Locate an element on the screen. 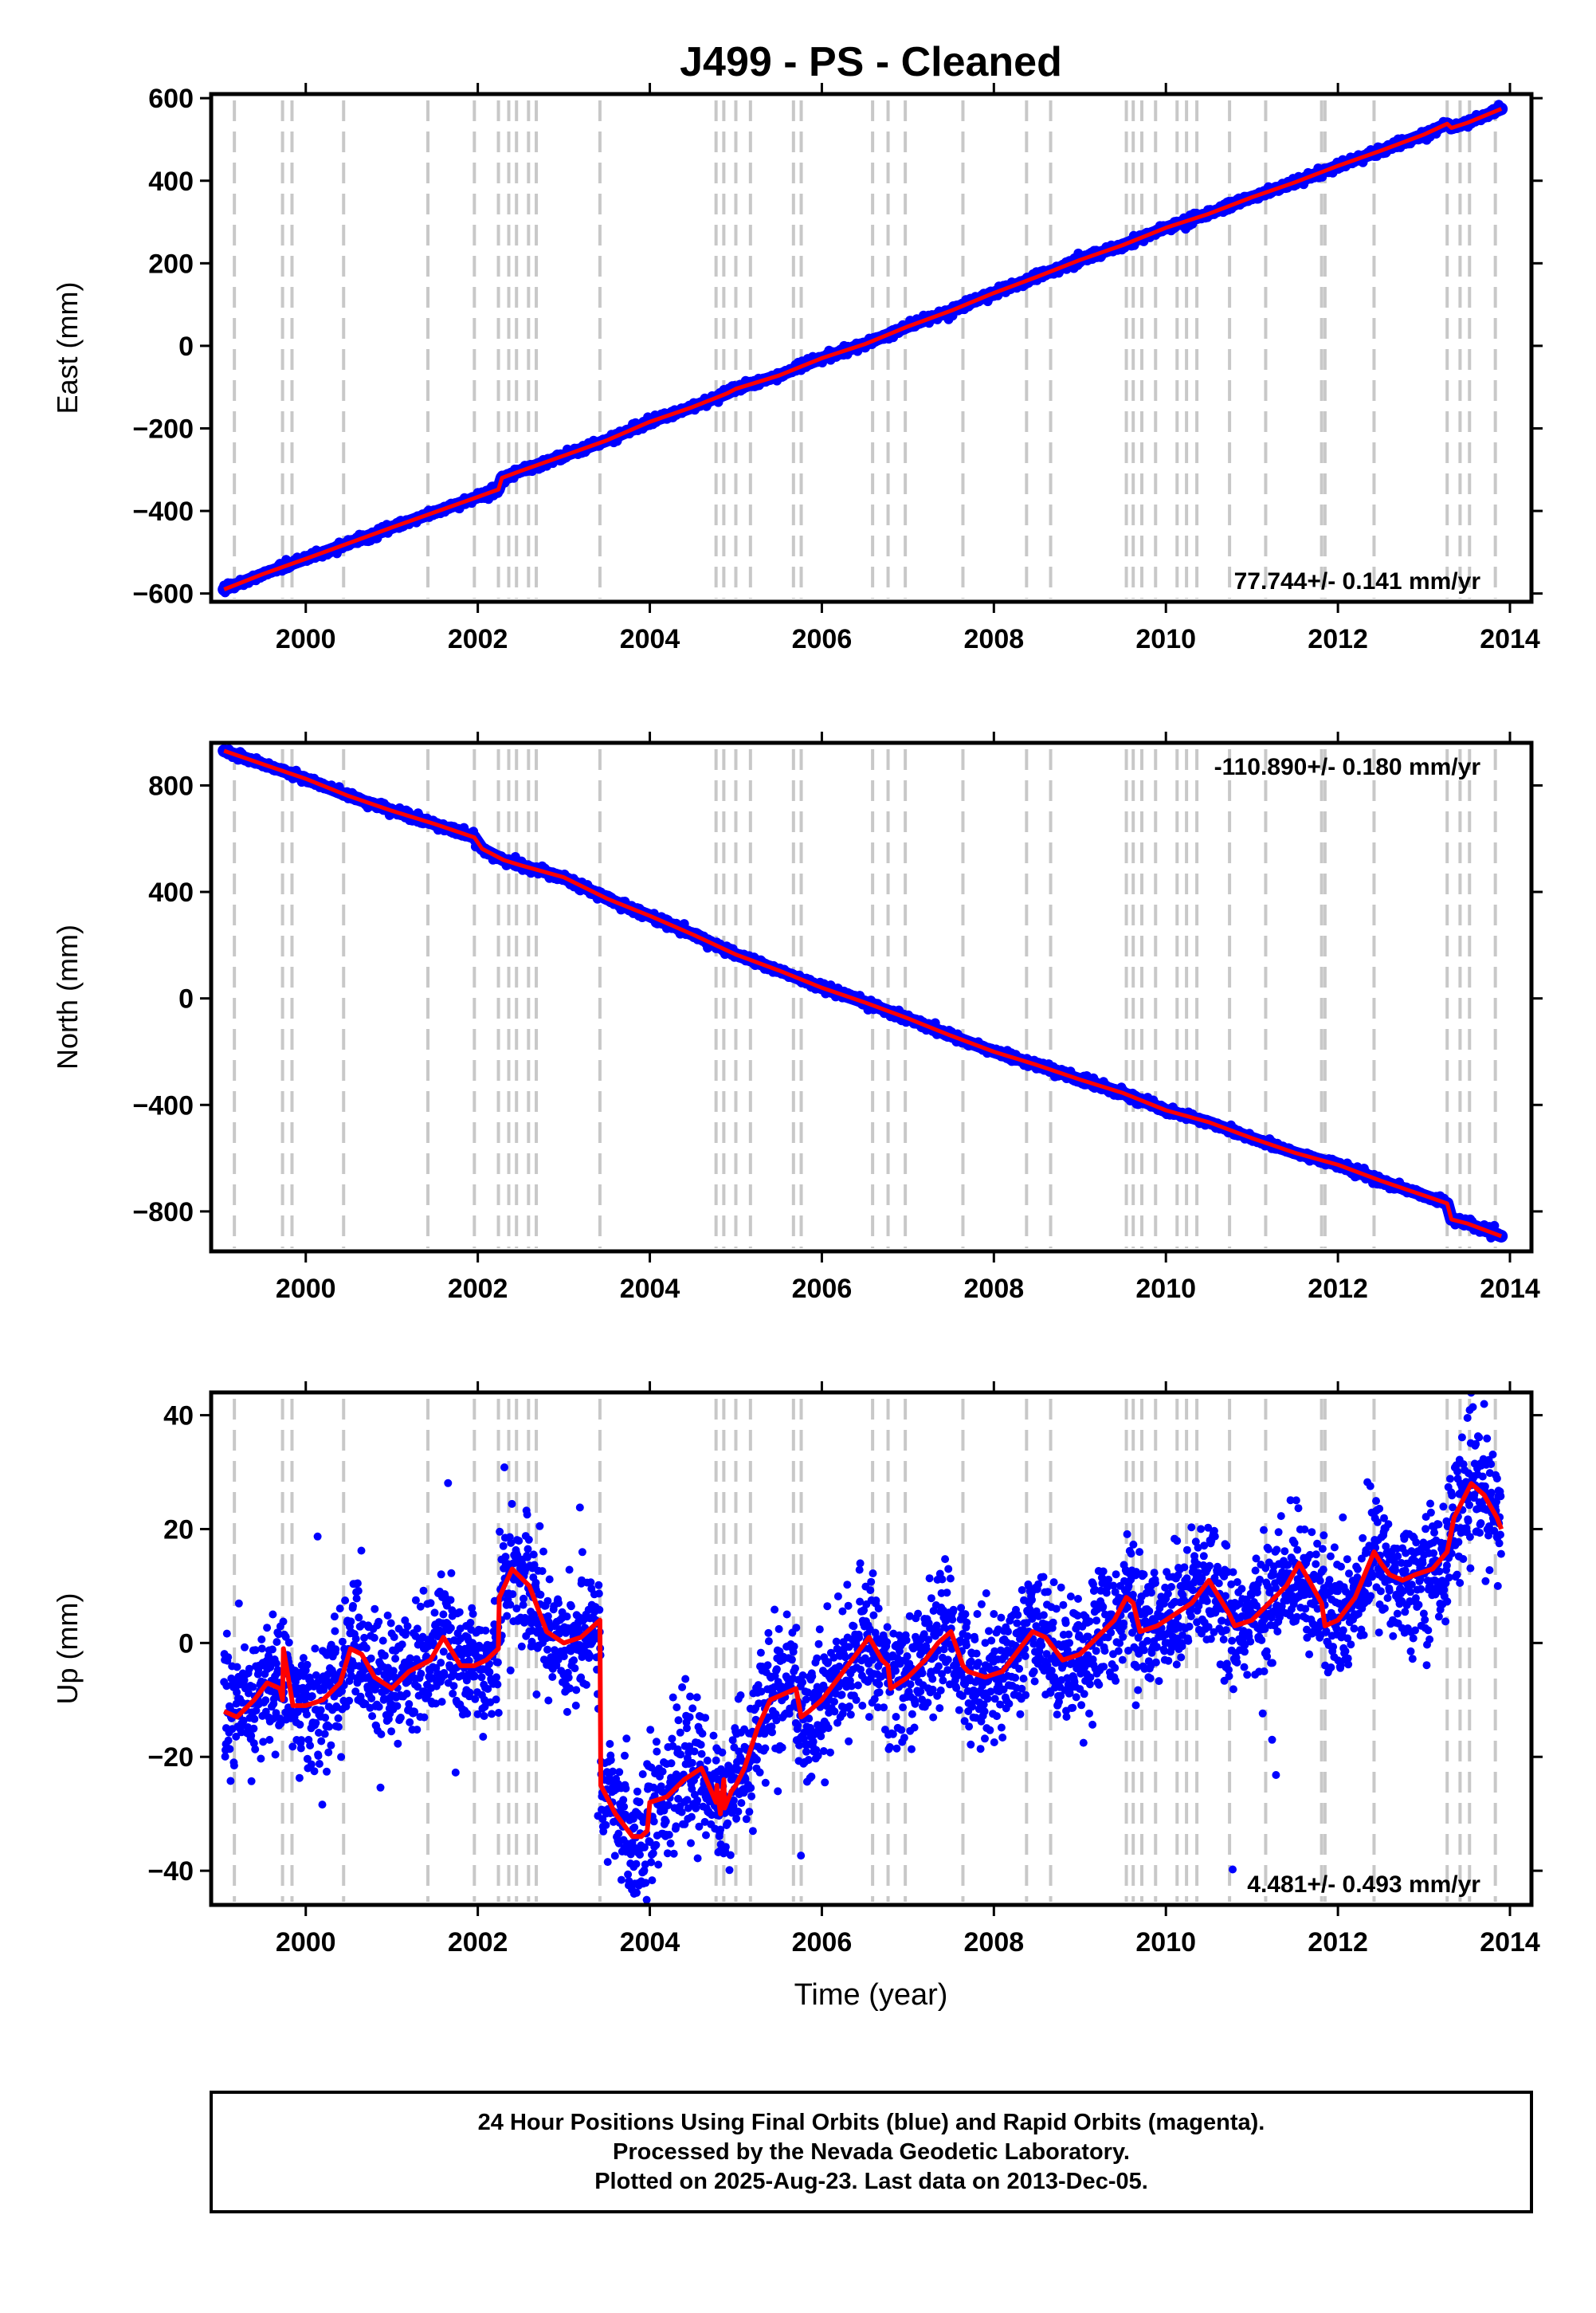  y-tick-label: −600 is located at coordinates (163, 594).